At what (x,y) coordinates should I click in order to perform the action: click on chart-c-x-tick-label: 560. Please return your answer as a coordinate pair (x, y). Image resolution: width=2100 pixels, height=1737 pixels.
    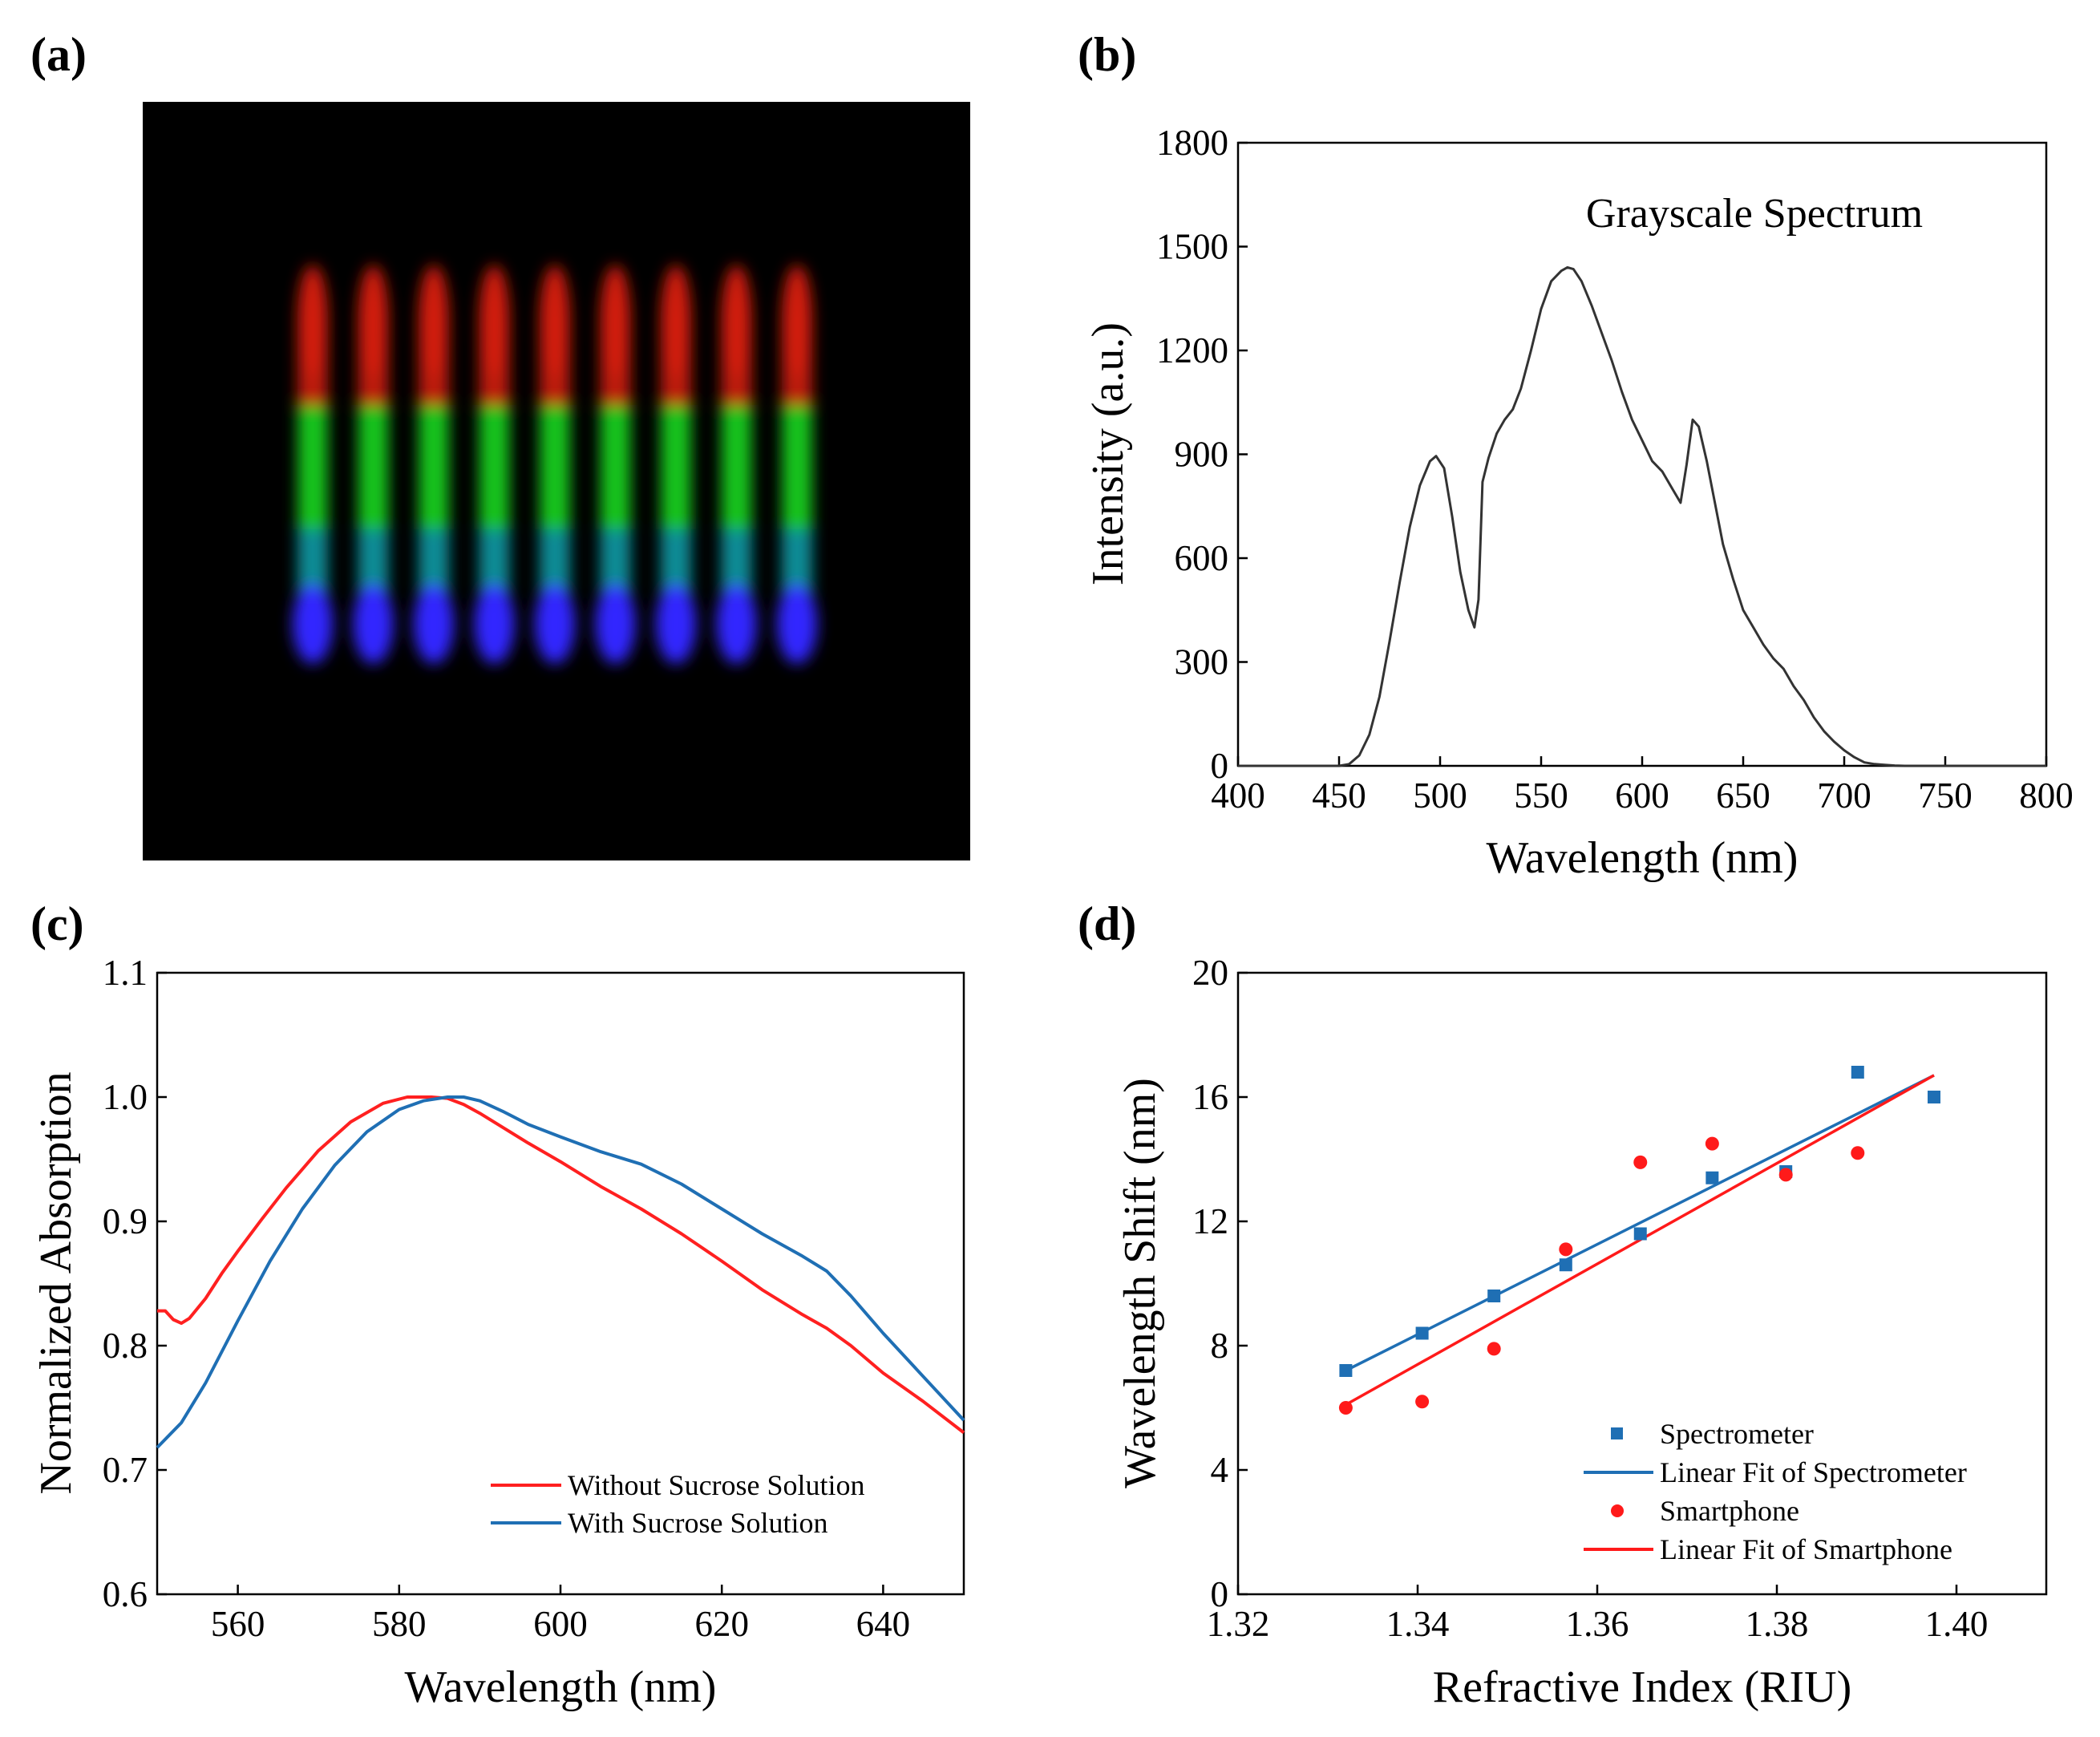
    Looking at the image, I should click on (238, 1624).